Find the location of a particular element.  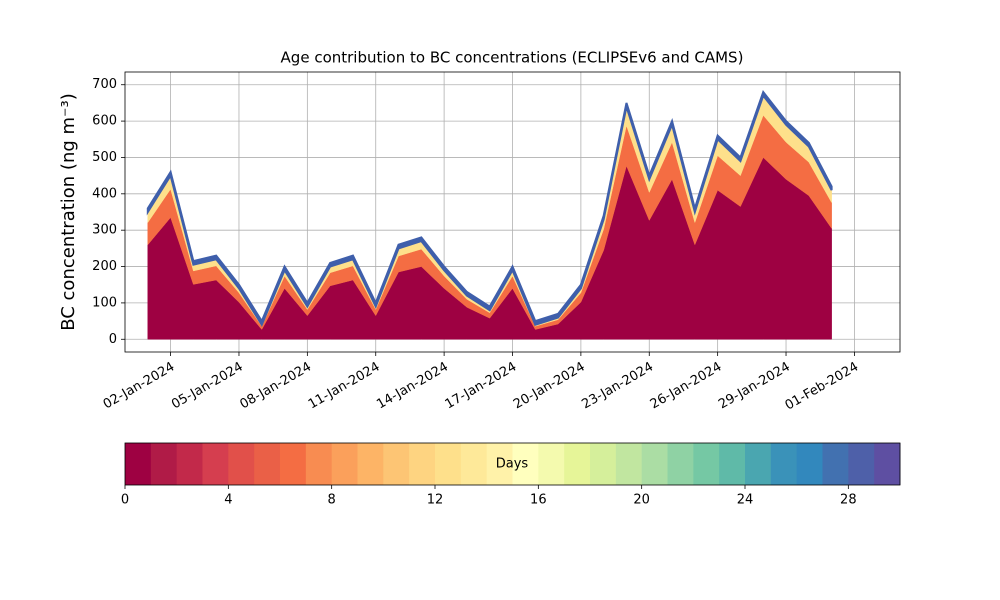

y-axis-label: BC concentration (ng m⁻³) is located at coordinates (68, 212).